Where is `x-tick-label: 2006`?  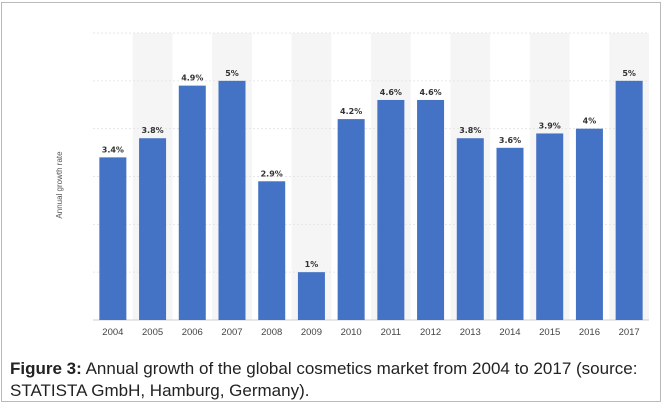 x-tick-label: 2006 is located at coordinates (192, 332).